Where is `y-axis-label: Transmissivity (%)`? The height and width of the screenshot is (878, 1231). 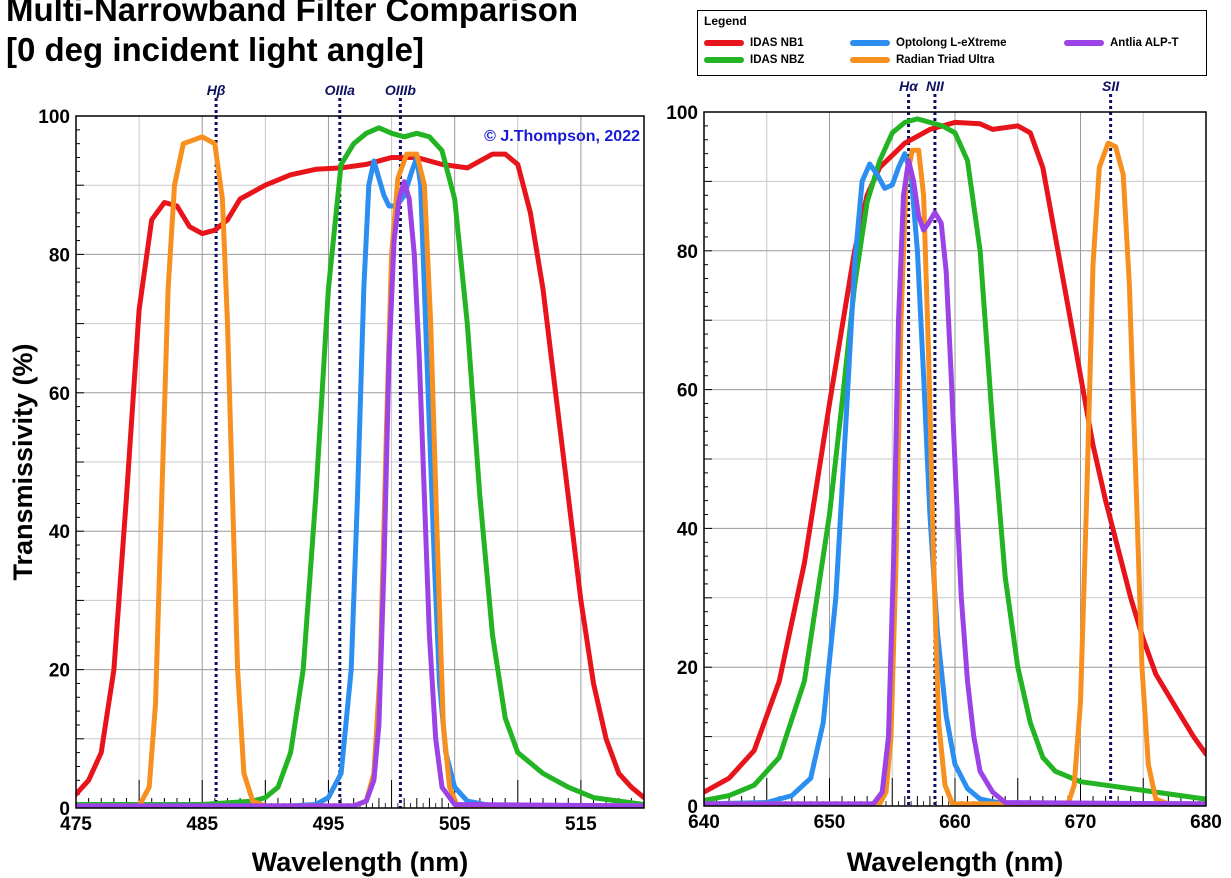
y-axis-label: Transmissivity (%) is located at coordinates (23, 461).